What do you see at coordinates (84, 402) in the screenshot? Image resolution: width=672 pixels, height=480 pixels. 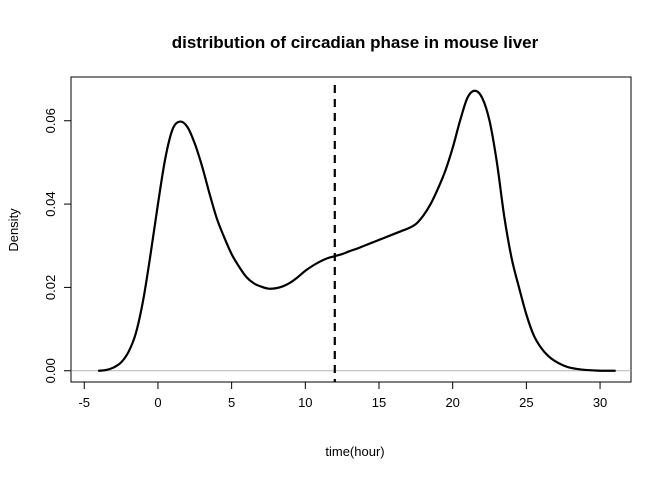 I see `x-tick-label: -5` at bounding box center [84, 402].